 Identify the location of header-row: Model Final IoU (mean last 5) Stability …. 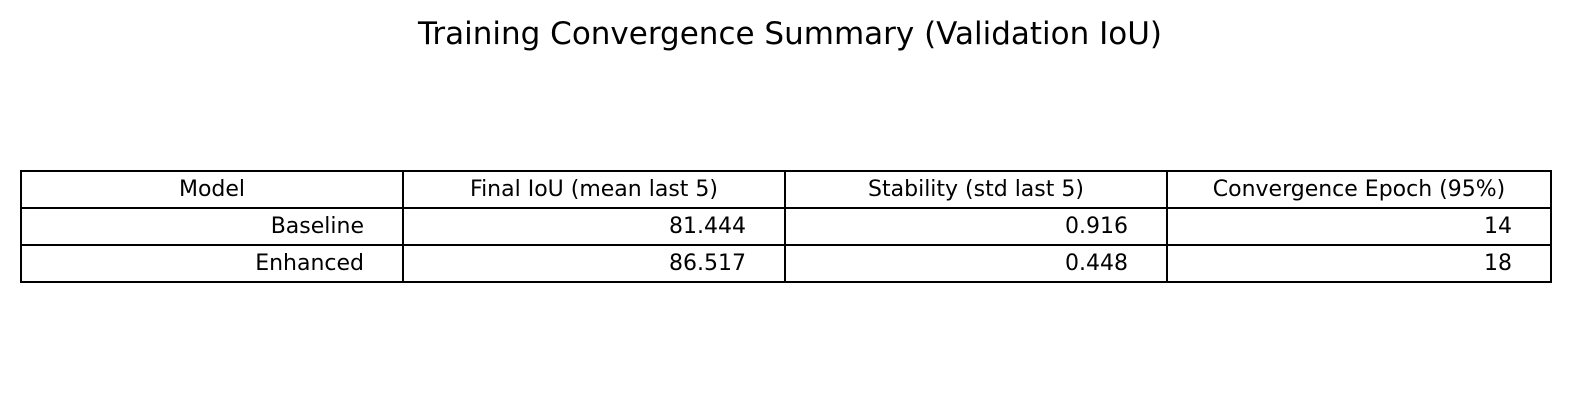
(786, 189).